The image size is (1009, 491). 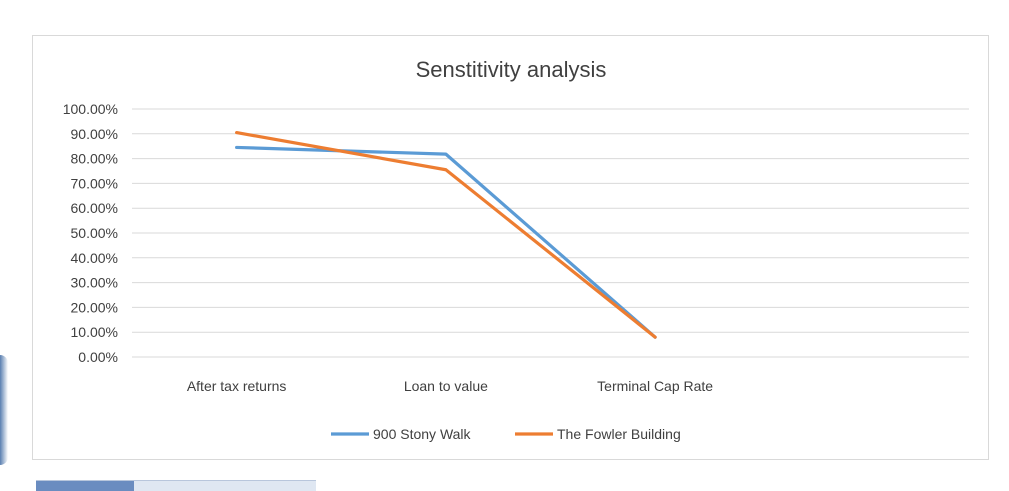 I want to click on x-tick-label: Loan to value, so click(x=446, y=386).